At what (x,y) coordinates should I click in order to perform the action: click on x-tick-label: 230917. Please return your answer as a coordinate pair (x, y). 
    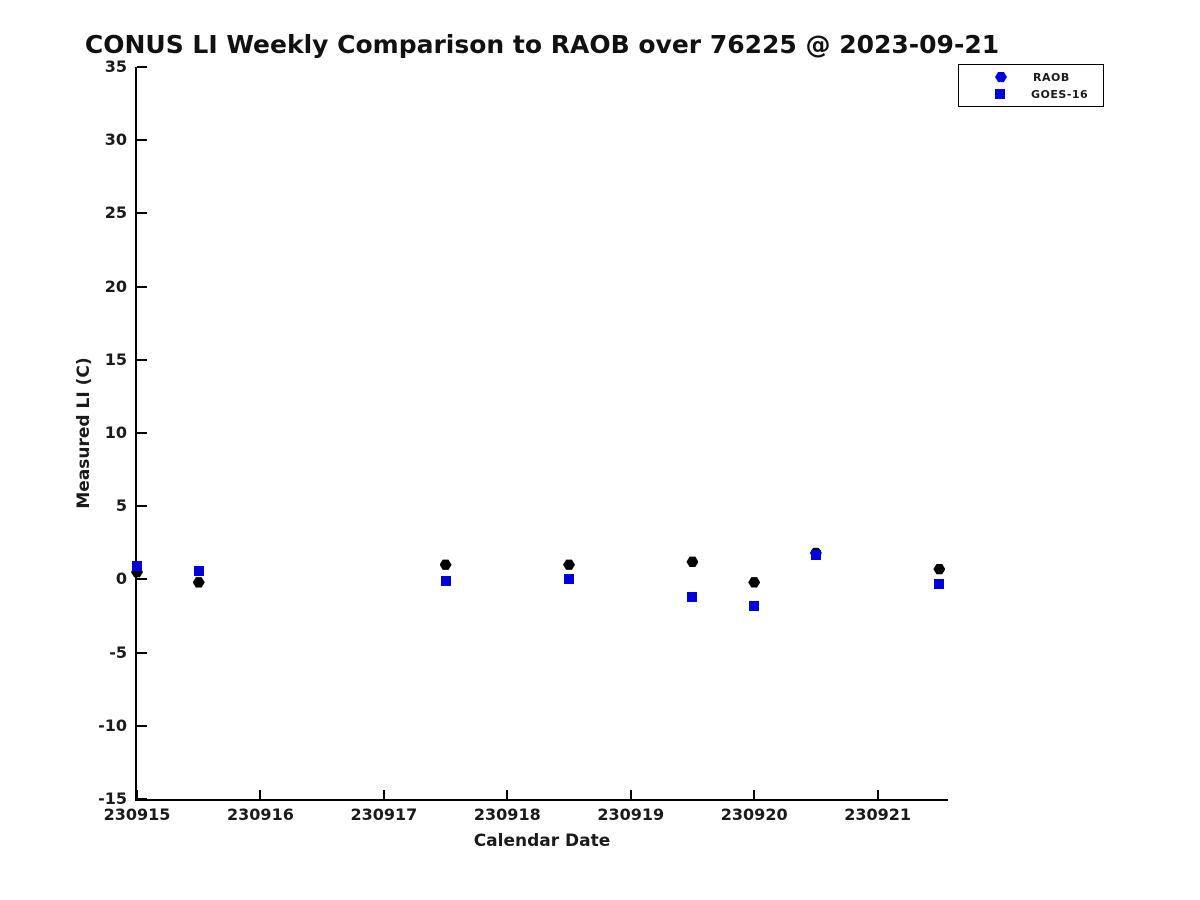
    Looking at the image, I should click on (384, 814).